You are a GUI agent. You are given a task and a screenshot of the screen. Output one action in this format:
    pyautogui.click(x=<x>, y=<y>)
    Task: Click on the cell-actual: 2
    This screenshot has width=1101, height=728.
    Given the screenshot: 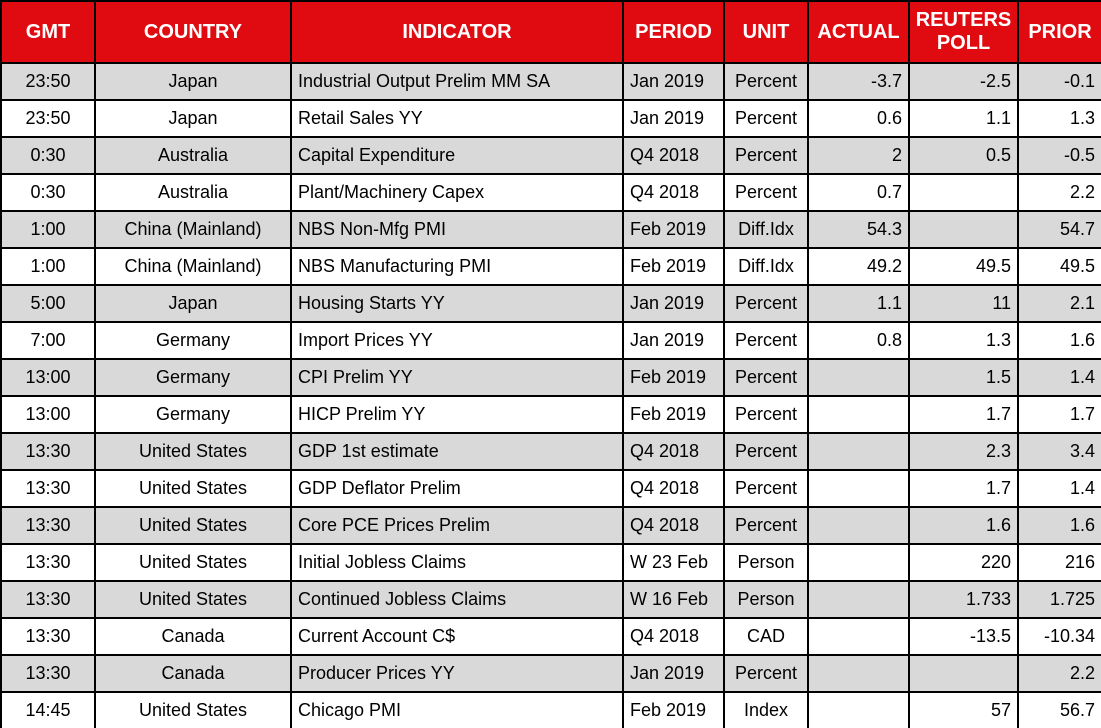 What is the action you would take?
    pyautogui.click(x=858, y=155)
    